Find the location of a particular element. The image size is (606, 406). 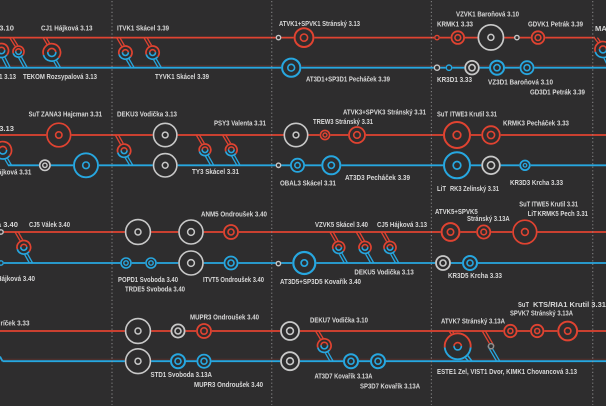

svg-text: AT3D7 Kovařík 3.13A is located at coordinates (344, 376).